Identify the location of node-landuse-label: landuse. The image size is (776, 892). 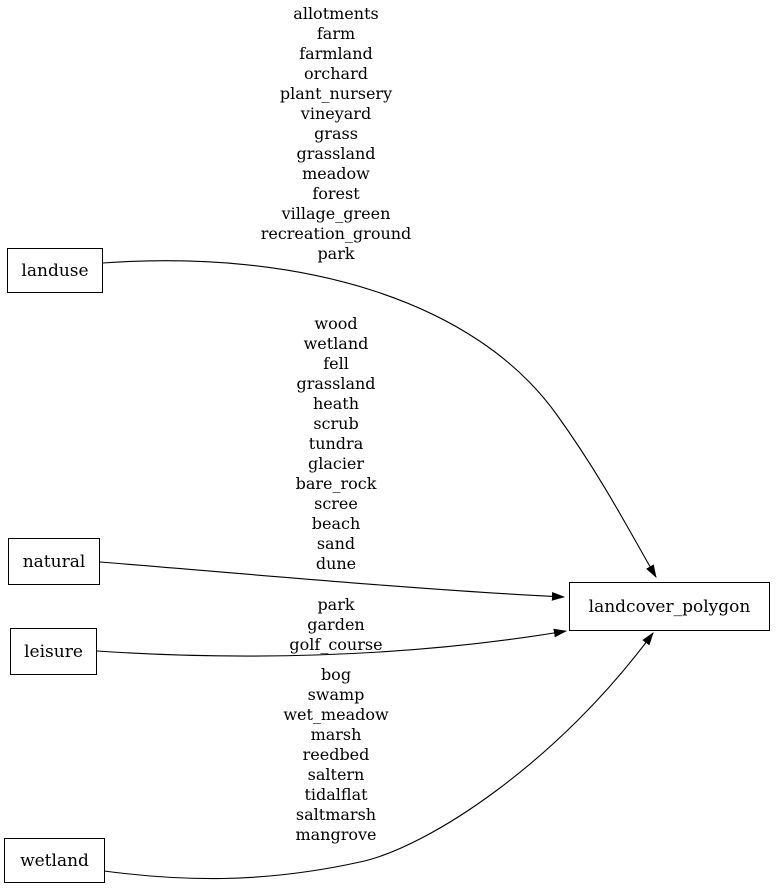
(55, 270).